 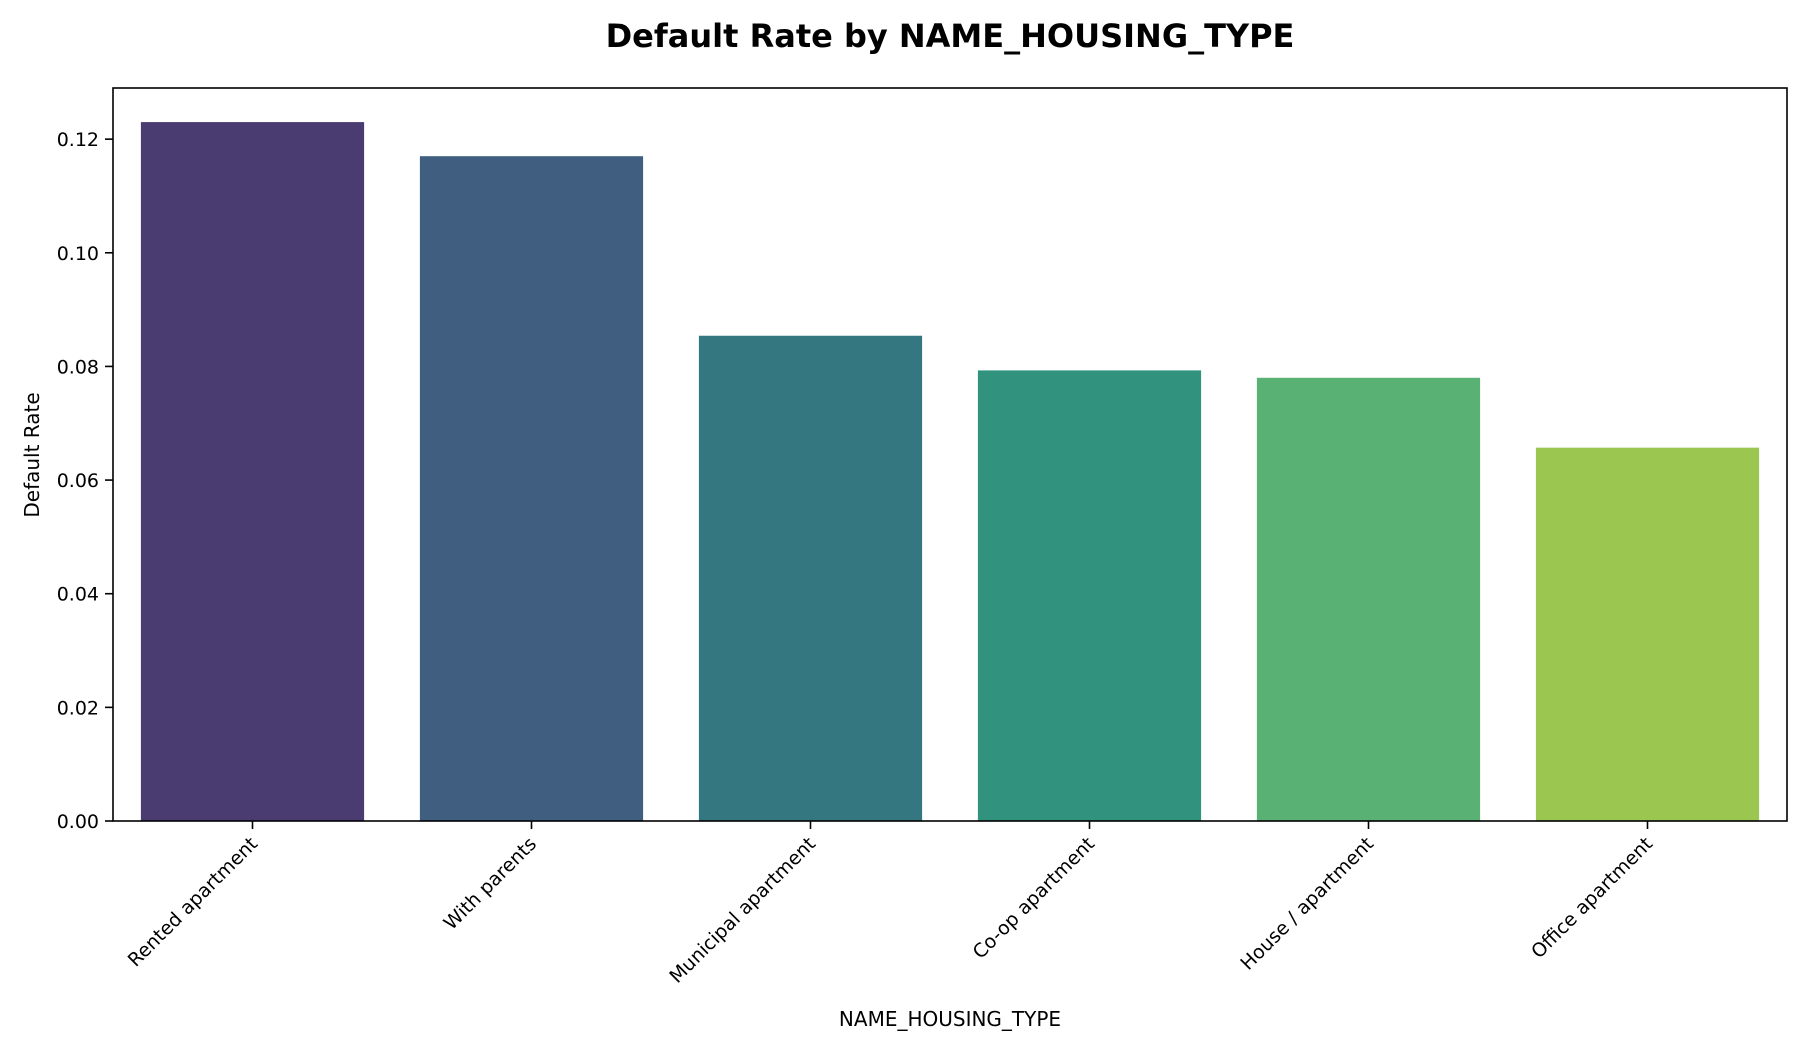 I want to click on y-axis: 0.00 0.02 0.04 0.06 0.08 0.10 0.12, so click(x=85, y=481).